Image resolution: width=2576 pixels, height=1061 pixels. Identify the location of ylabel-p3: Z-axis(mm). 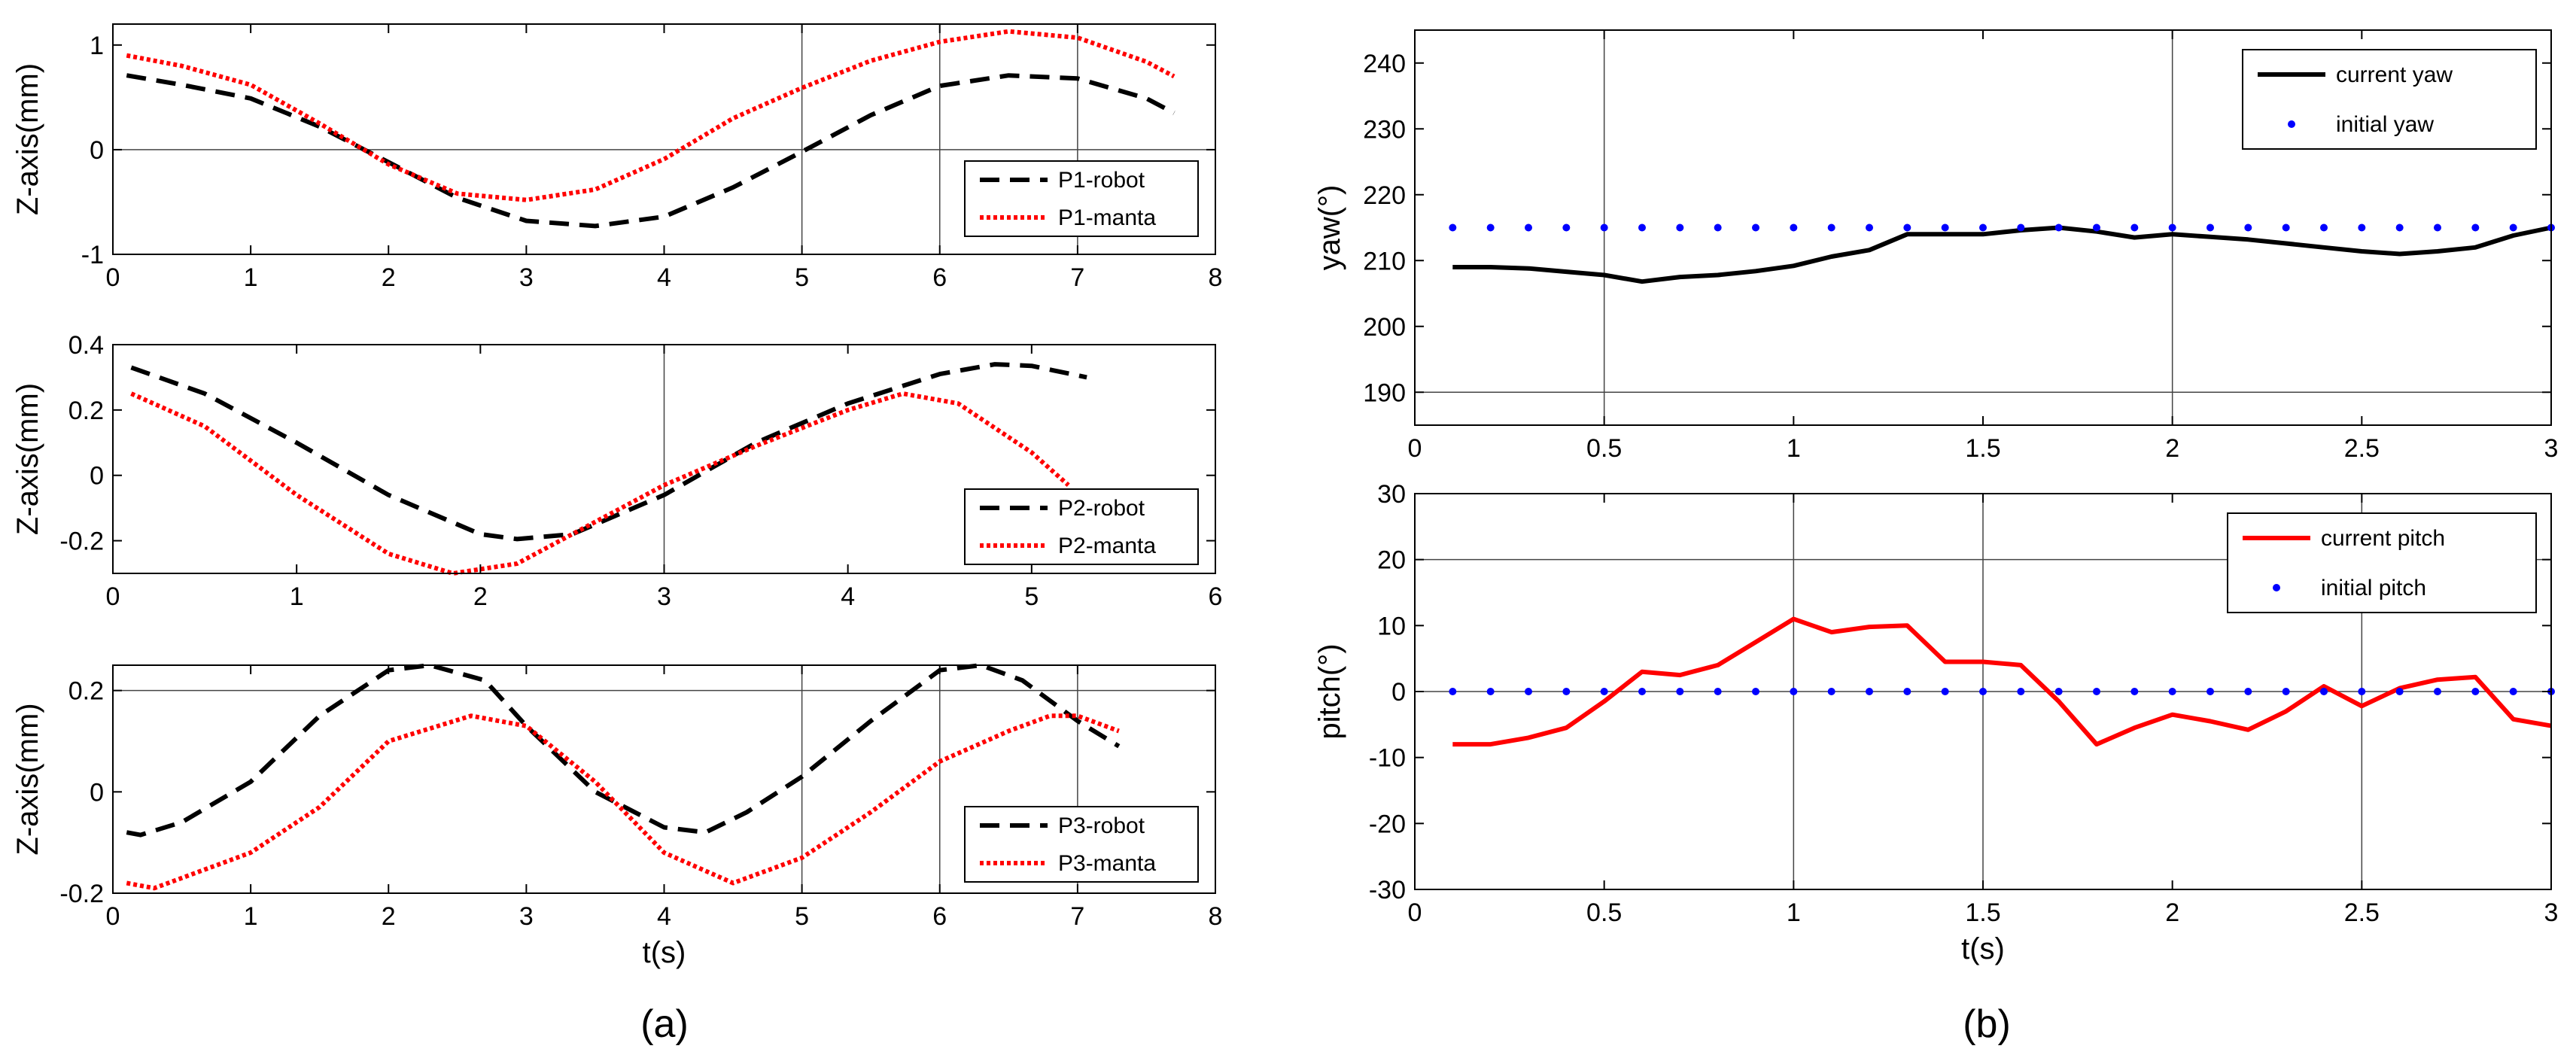
(27, 779).